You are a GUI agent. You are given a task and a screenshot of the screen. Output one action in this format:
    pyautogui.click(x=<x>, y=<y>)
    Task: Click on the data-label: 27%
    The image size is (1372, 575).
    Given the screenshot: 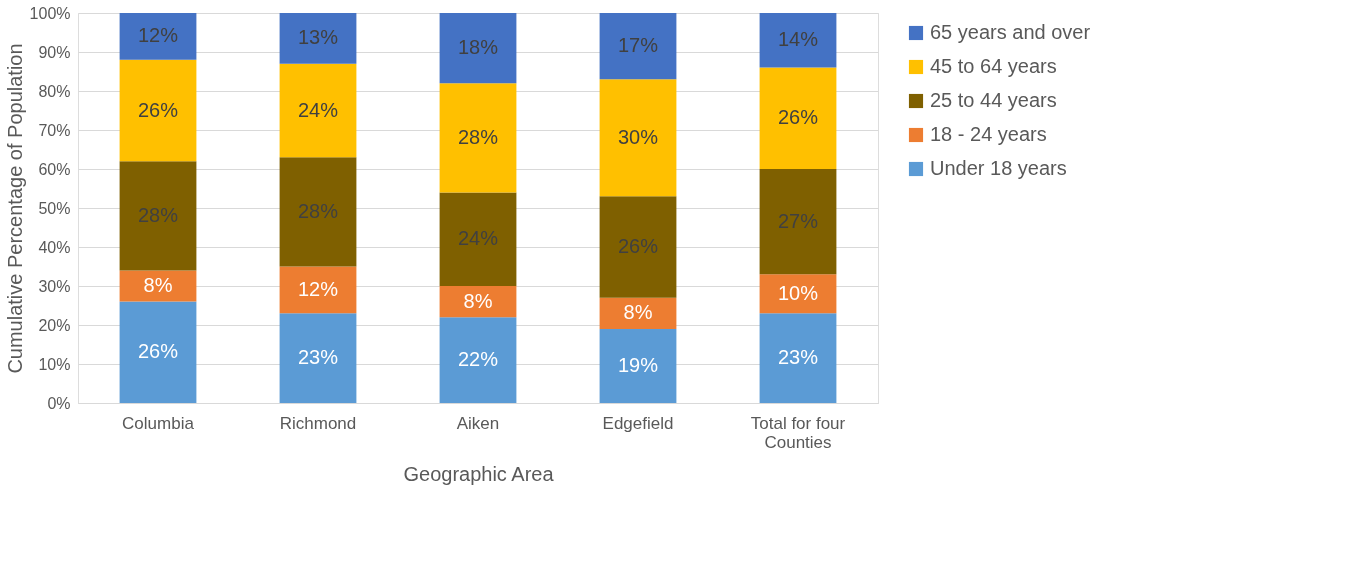 What is the action you would take?
    pyautogui.click(x=798, y=220)
    